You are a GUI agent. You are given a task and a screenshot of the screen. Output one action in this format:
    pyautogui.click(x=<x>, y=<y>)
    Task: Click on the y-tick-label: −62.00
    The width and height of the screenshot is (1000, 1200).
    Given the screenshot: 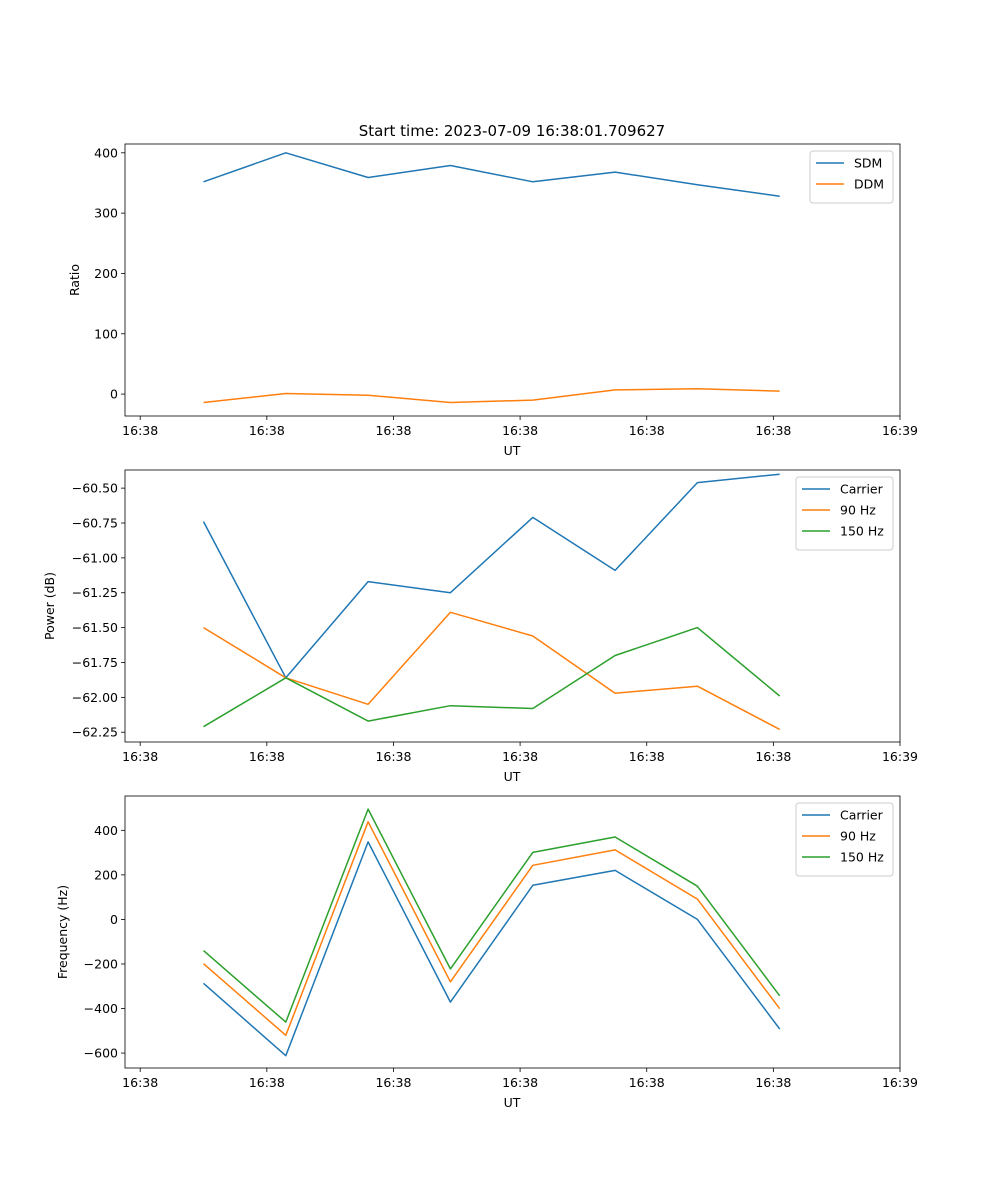 What is the action you would take?
    pyautogui.click(x=95, y=697)
    